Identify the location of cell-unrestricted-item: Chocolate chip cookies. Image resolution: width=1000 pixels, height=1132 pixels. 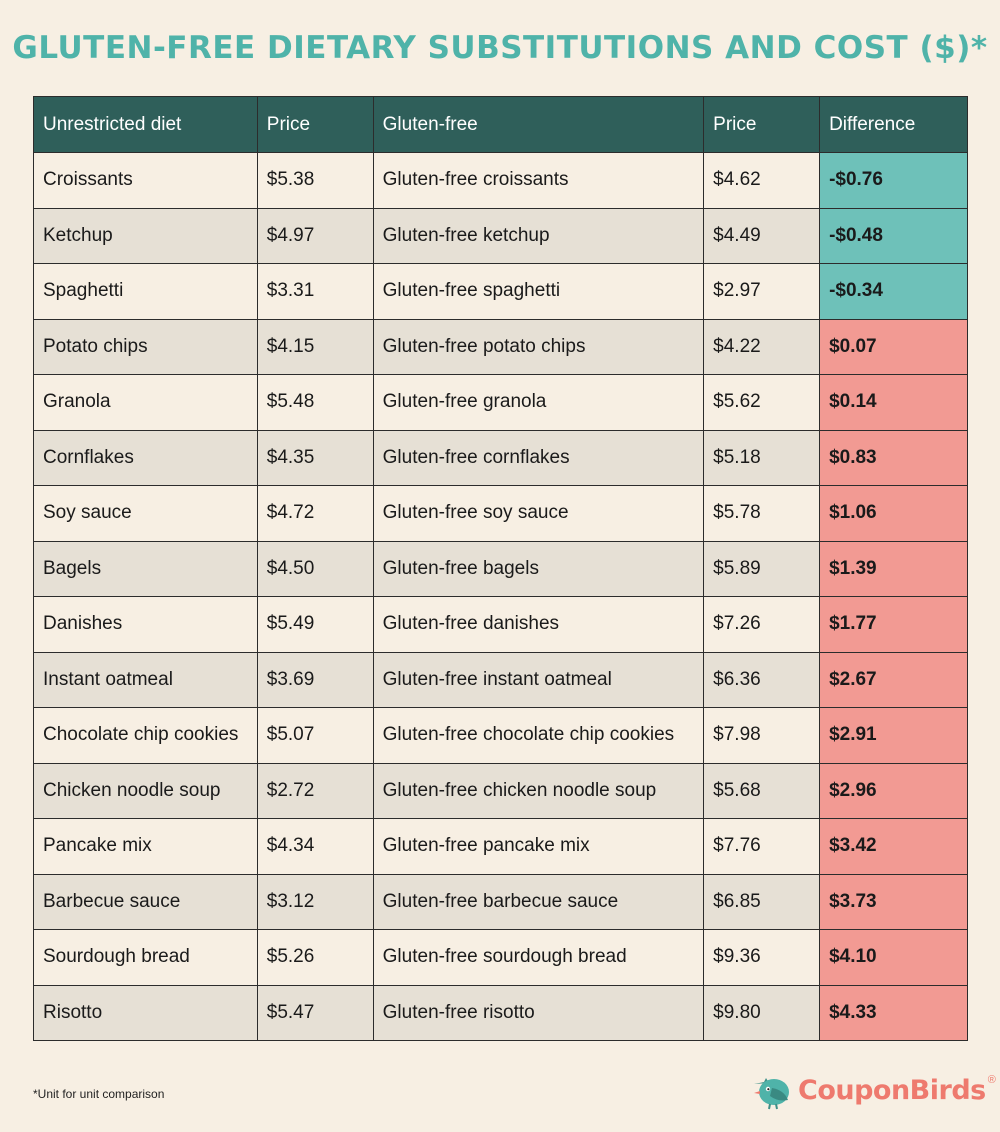
(145, 735).